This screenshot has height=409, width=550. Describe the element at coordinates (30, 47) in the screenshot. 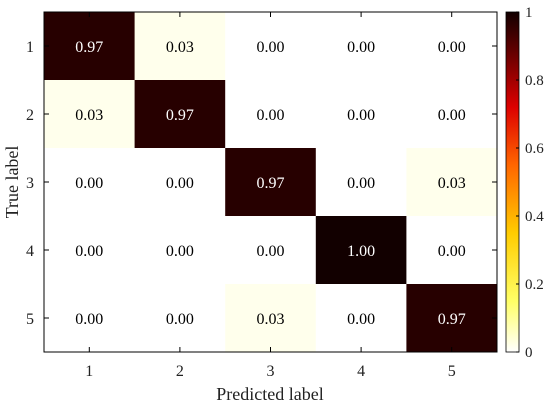

I see `y-tick-label: 1` at that location.